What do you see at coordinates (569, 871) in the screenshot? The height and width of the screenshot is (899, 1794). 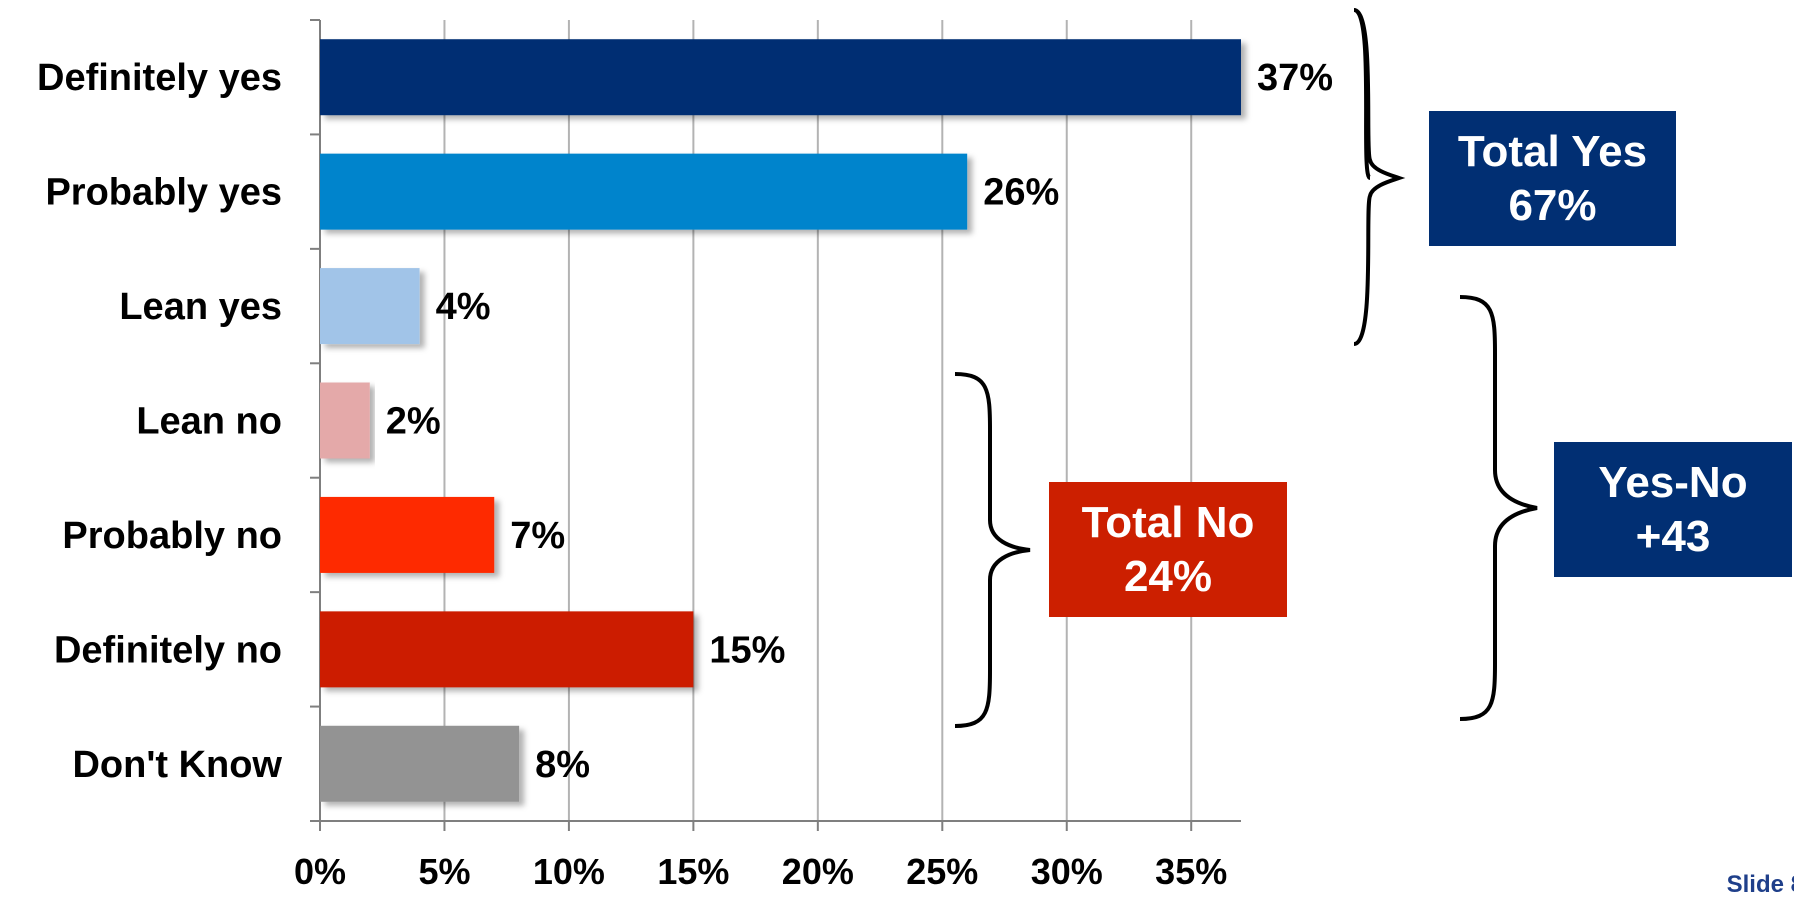 I see `x-tick-label: 10%` at bounding box center [569, 871].